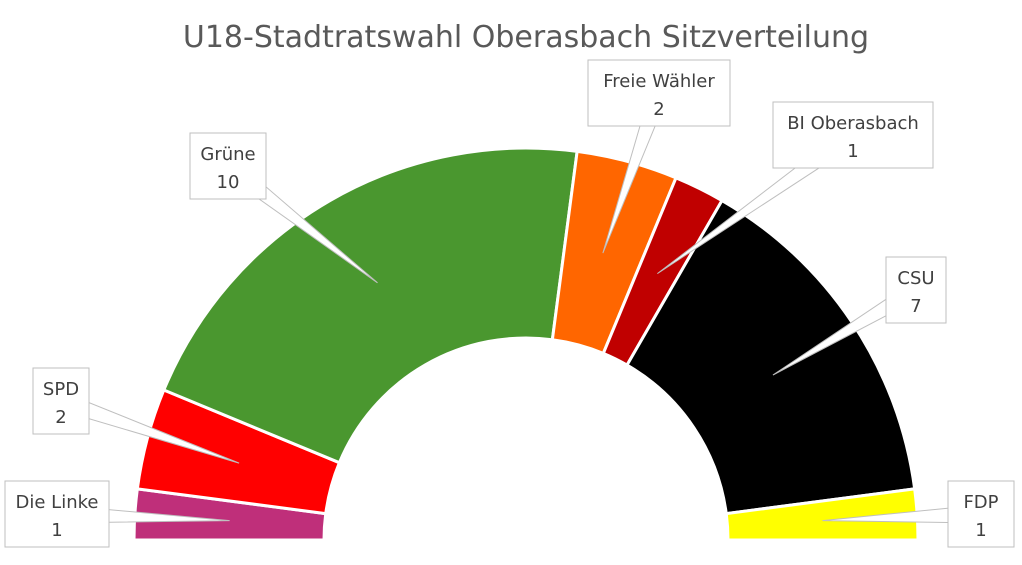 Image resolution: width=1022 pixels, height=565 pixels. What do you see at coordinates (283, 208) in the screenshot?
I see `callout-gr-ne: Grüne 10` at bounding box center [283, 208].